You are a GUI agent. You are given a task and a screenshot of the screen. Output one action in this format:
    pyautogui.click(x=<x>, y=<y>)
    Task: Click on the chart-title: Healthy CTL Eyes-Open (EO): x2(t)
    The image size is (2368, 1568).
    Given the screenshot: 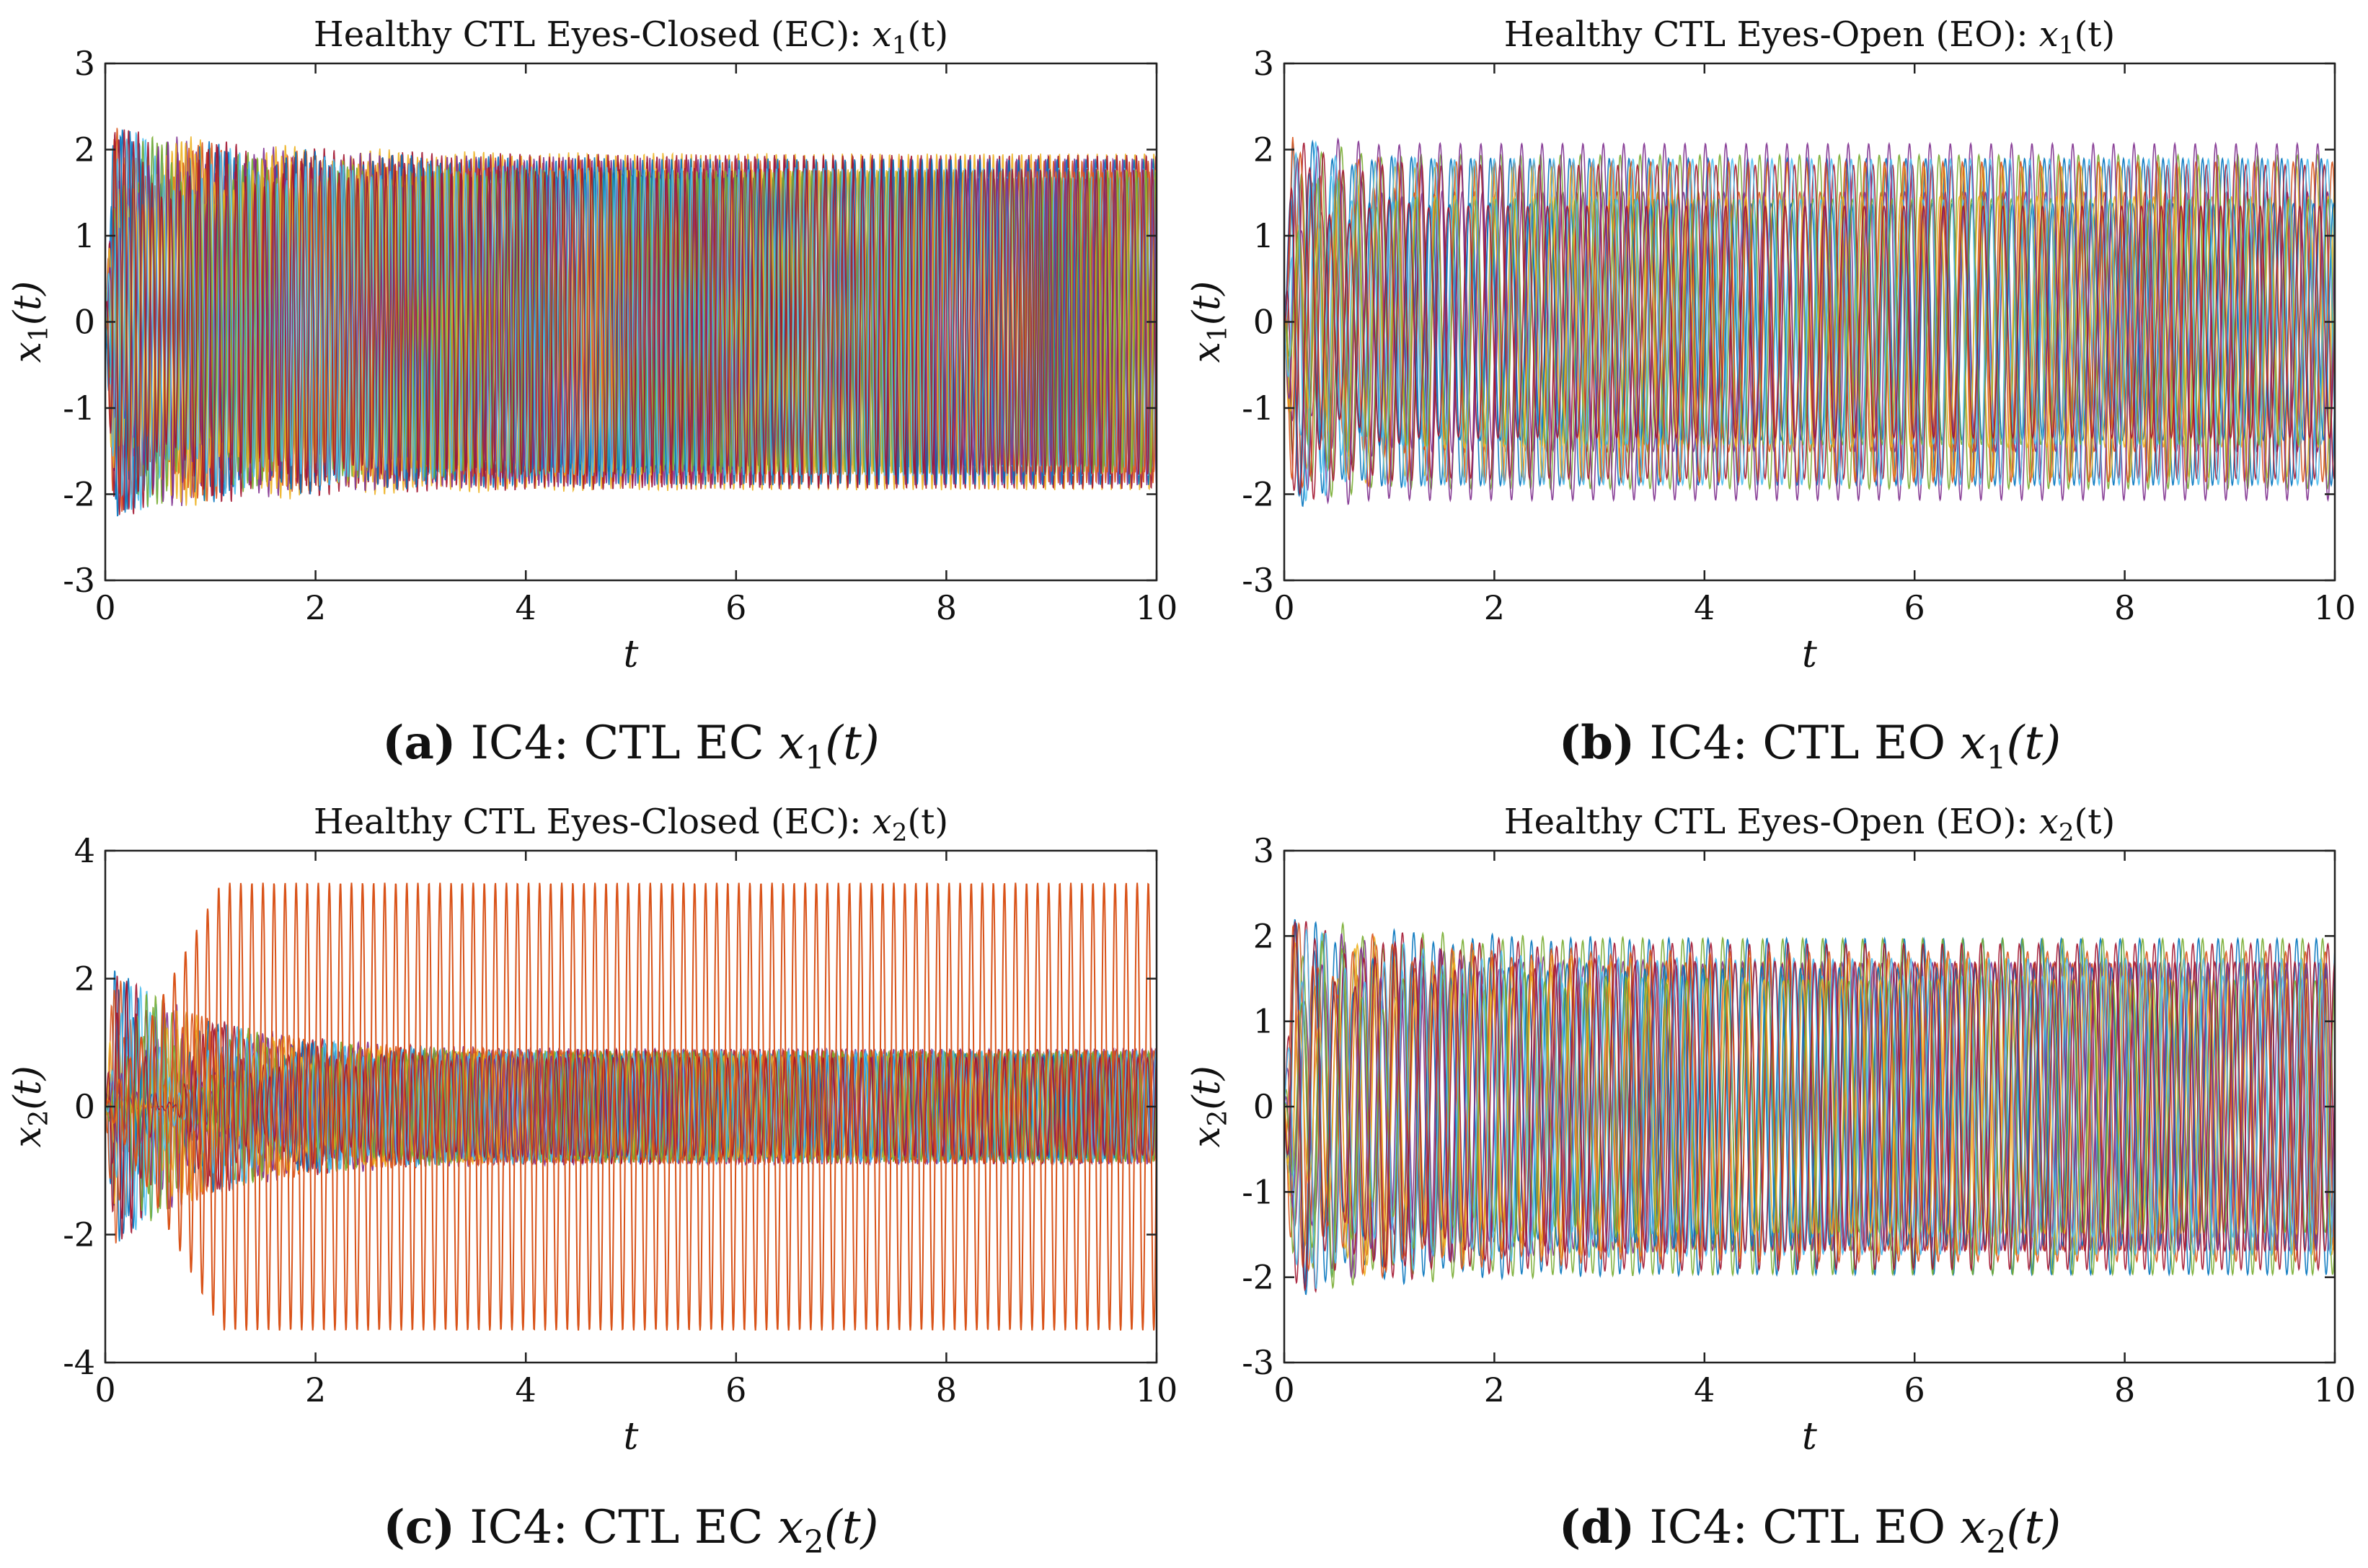 What is the action you would take?
    pyautogui.click(x=1810, y=824)
    